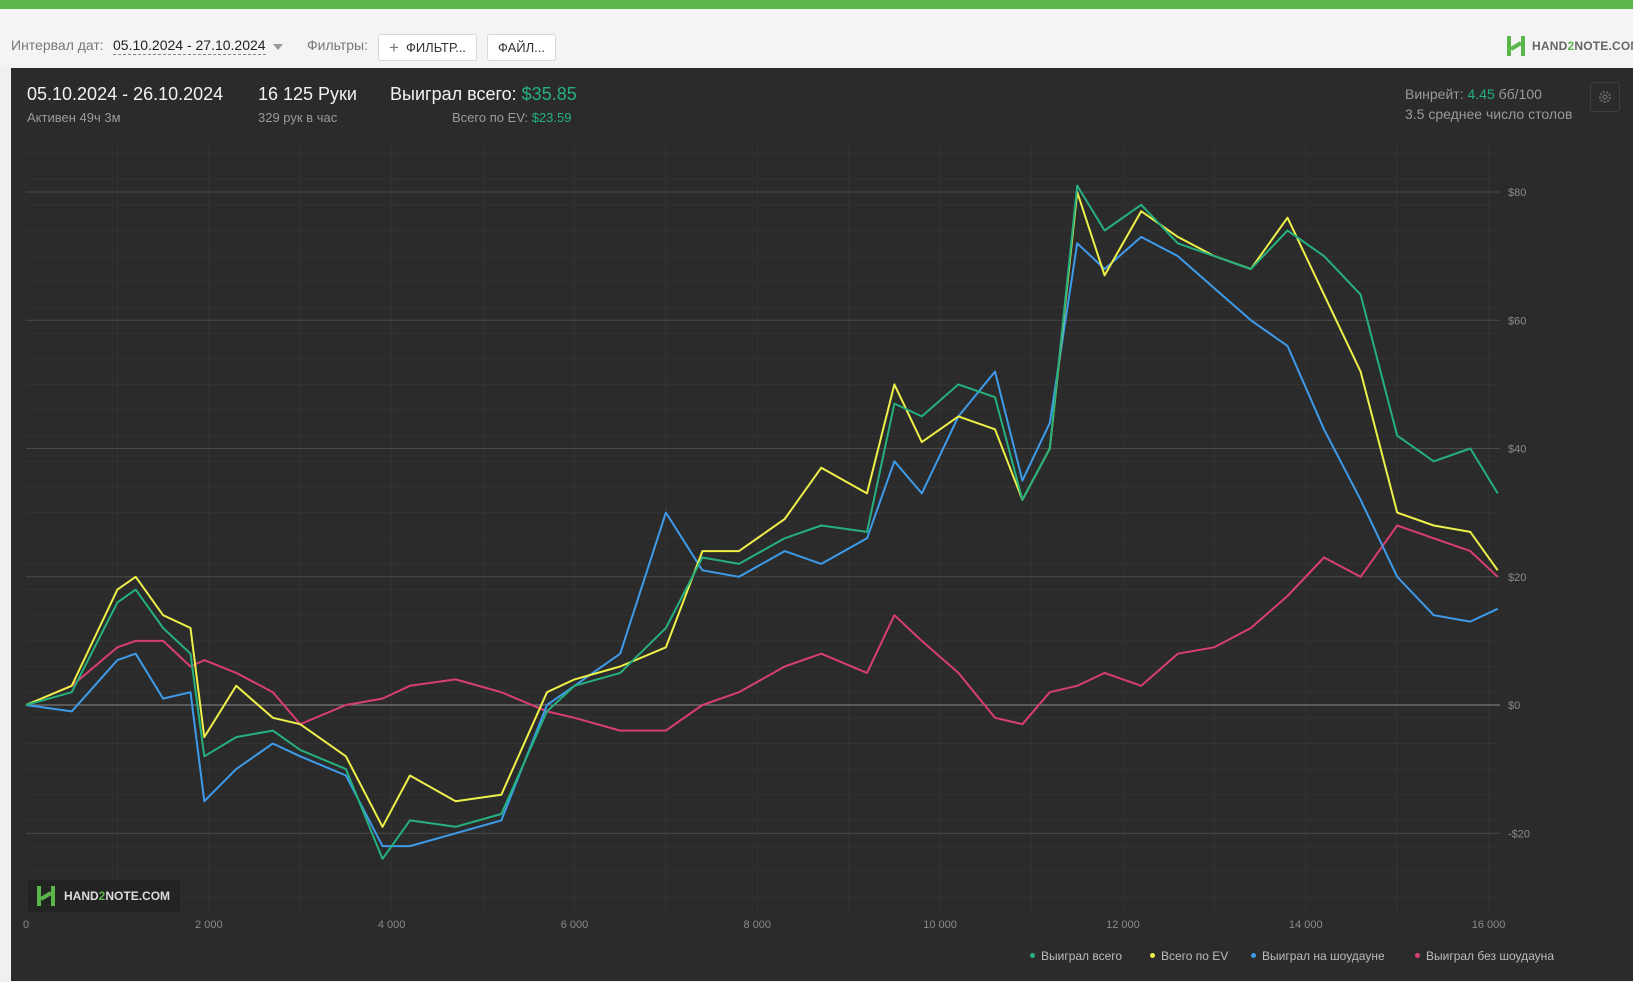 The image size is (1633, 982). I want to click on period-range: 05.10.2024 - 26.10.2024, so click(125, 94).